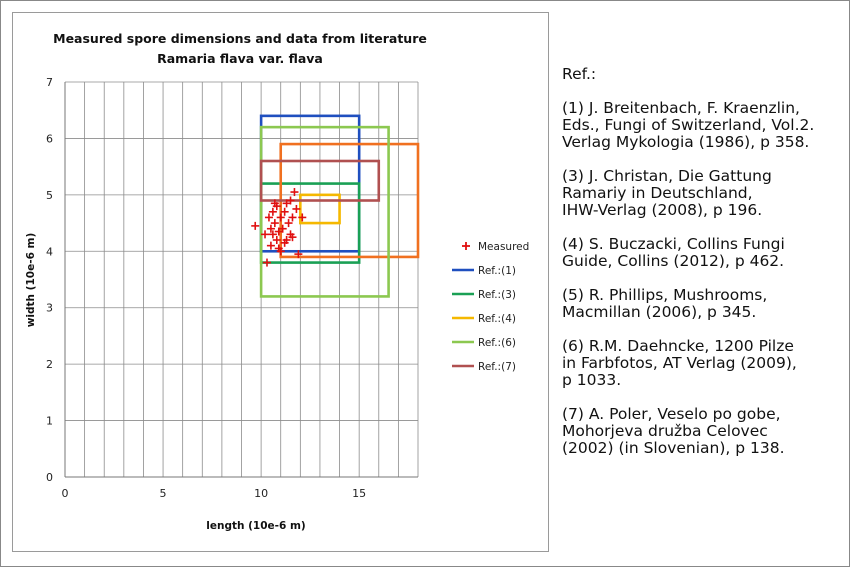 The height and width of the screenshot is (567, 850). I want to click on reference-line: (6) R.M. Daehncke, 1200 Pilze, so click(678, 346).